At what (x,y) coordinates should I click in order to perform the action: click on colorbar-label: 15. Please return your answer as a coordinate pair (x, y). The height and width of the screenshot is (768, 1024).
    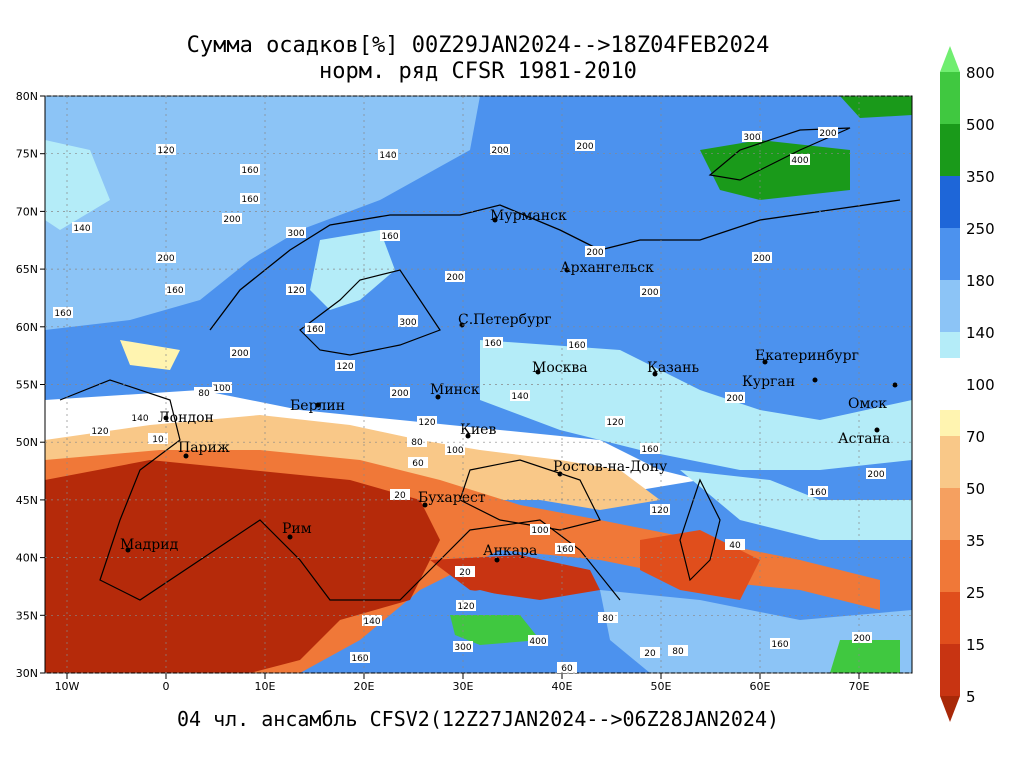
    Looking at the image, I should click on (975, 645).